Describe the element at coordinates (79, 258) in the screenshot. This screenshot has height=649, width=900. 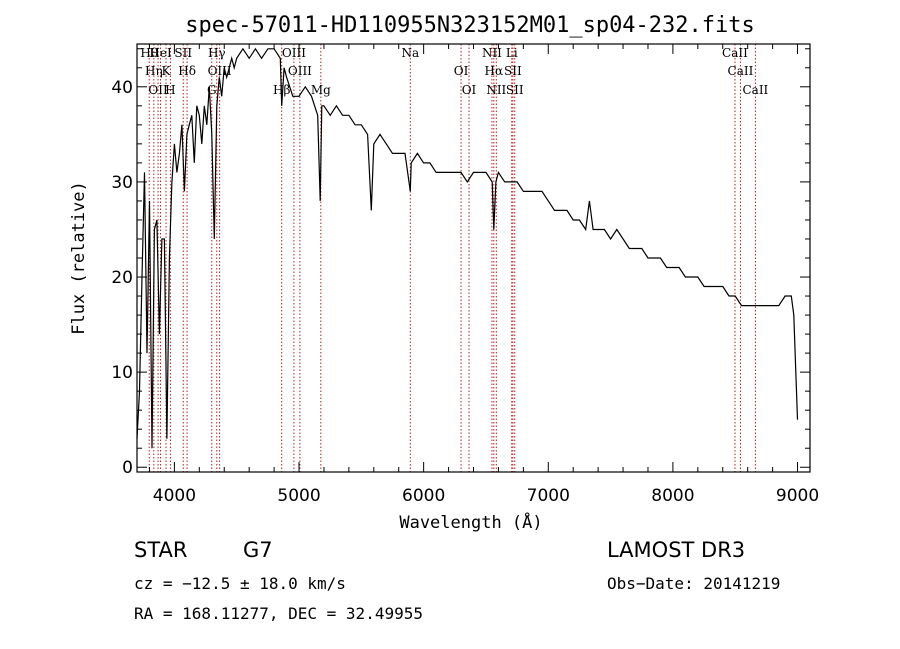
I see `y-axis-label: Flux (relative)` at that location.